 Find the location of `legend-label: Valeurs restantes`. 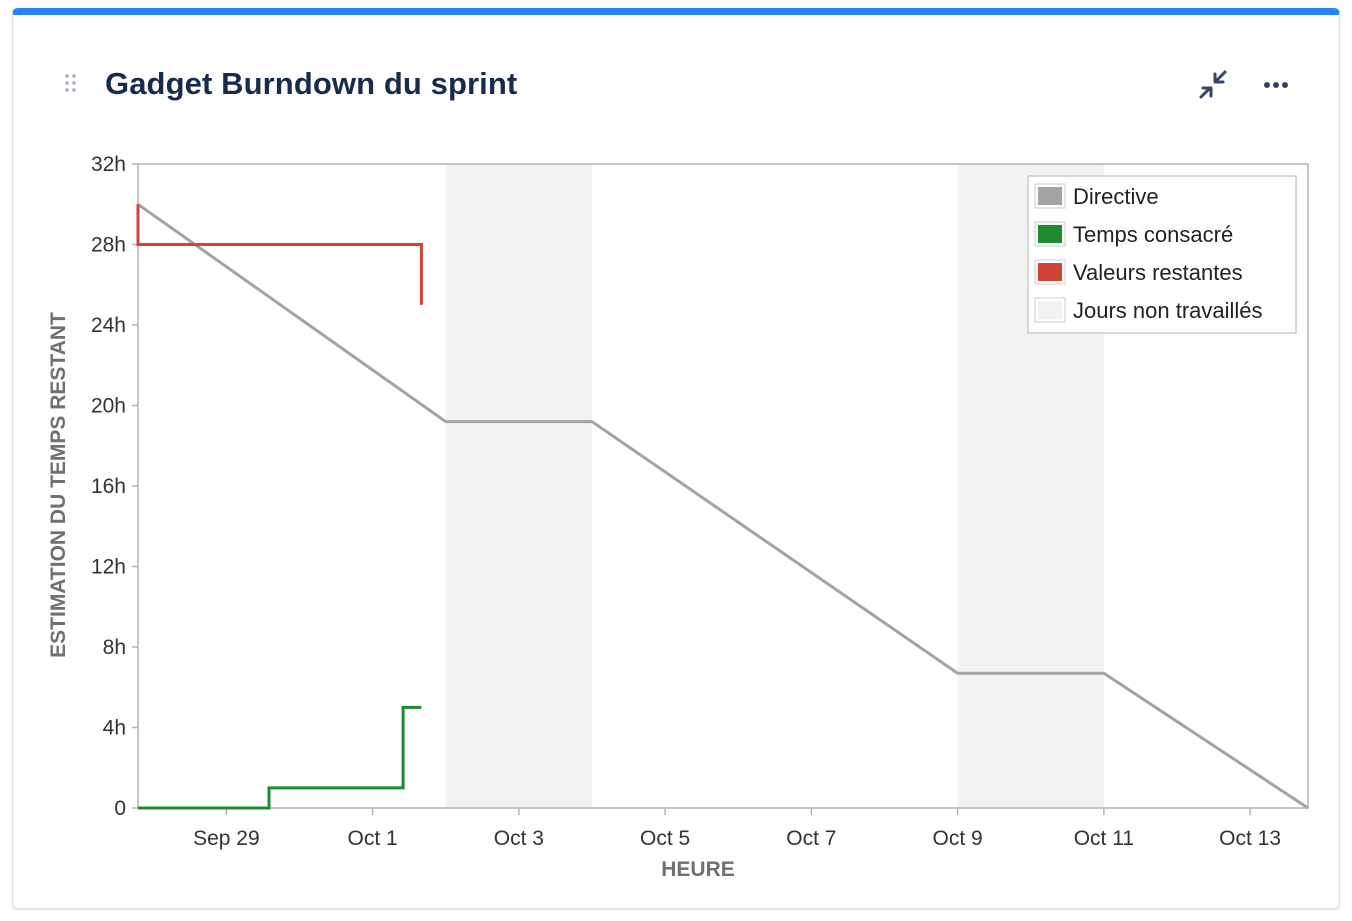

legend-label: Valeurs restantes is located at coordinates (1158, 272).